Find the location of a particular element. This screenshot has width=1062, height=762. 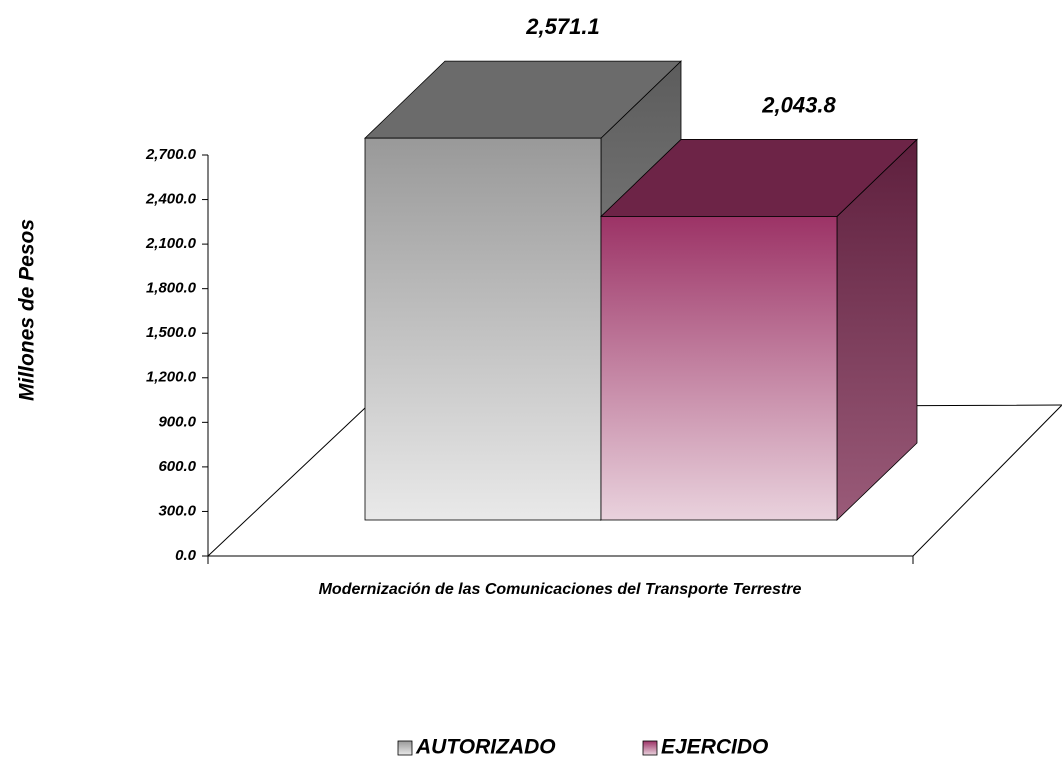

y-tick-label: 900.0 is located at coordinates (177, 421).